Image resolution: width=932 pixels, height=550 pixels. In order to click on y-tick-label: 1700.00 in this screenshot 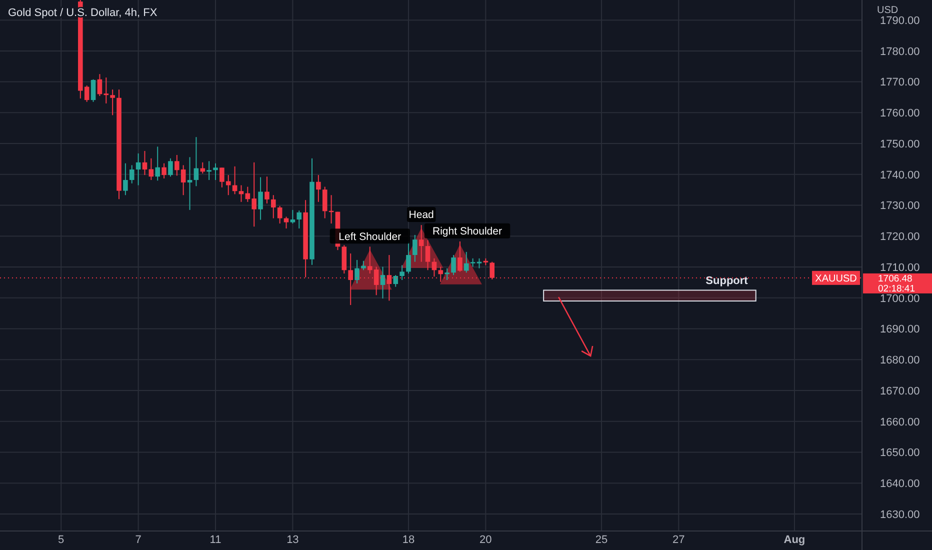, I will do `click(900, 298)`.